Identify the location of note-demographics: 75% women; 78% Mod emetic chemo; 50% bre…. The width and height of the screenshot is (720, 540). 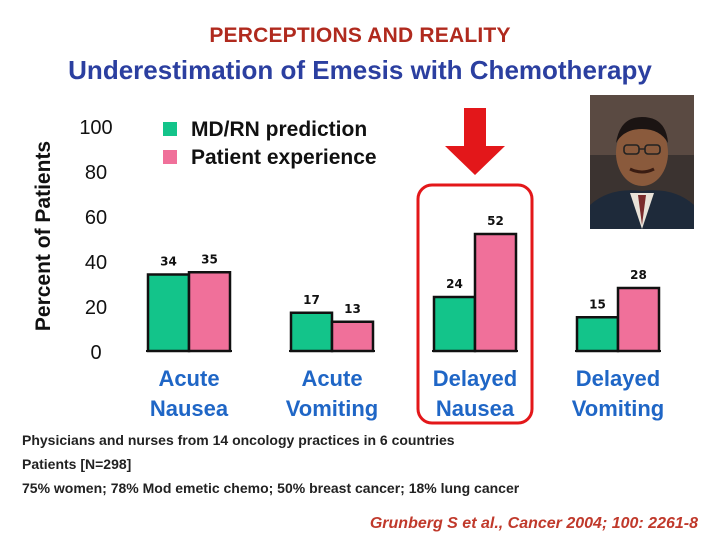
(271, 488).